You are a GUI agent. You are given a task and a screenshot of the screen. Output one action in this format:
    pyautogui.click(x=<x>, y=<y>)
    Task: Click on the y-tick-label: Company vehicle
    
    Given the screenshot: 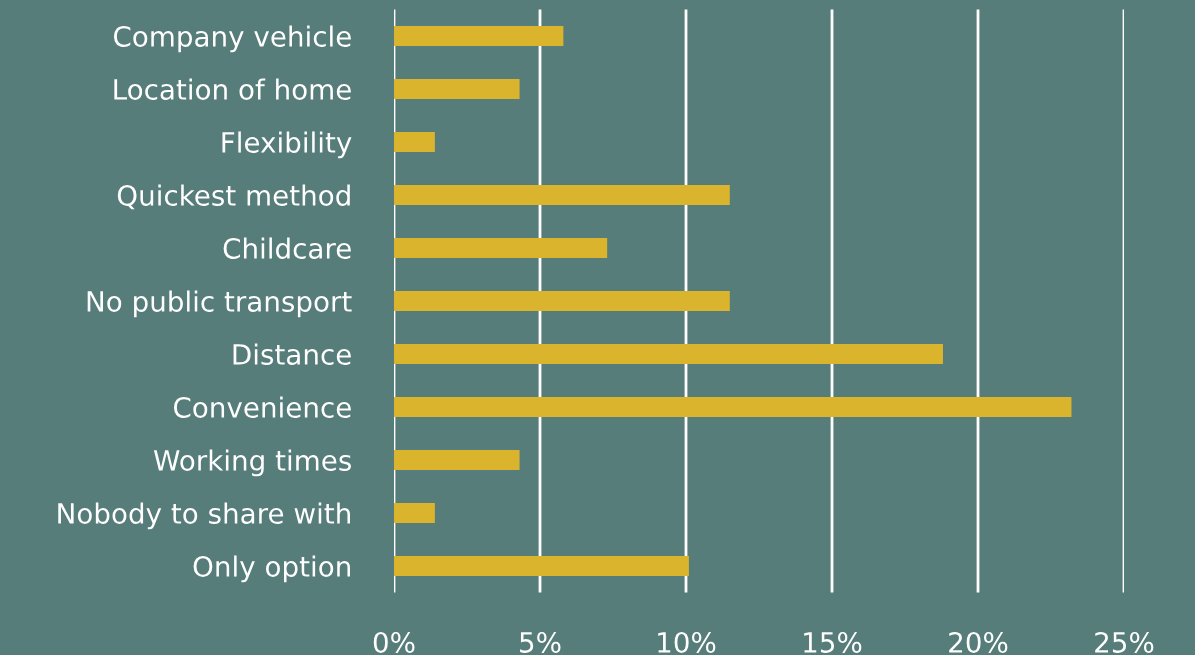 What is the action you would take?
    pyautogui.click(x=232, y=39)
    